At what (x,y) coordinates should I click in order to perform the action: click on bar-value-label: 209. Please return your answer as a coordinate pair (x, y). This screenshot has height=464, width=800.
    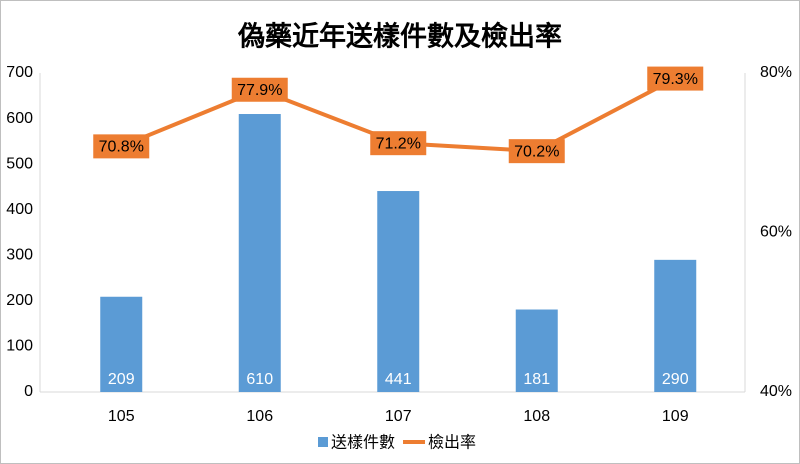
    Looking at the image, I should click on (121, 379).